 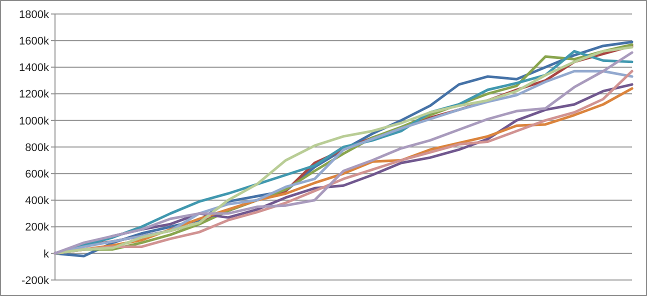 What do you see at coordinates (35, 280) in the screenshot?
I see `y-tick-label: -200k` at bounding box center [35, 280].